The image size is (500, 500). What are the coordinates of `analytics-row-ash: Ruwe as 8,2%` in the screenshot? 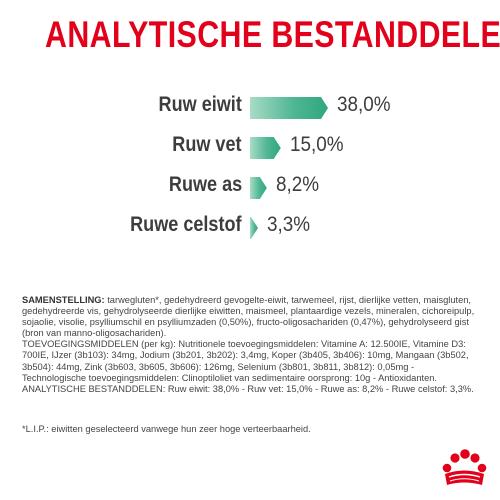 It's located at (250, 187).